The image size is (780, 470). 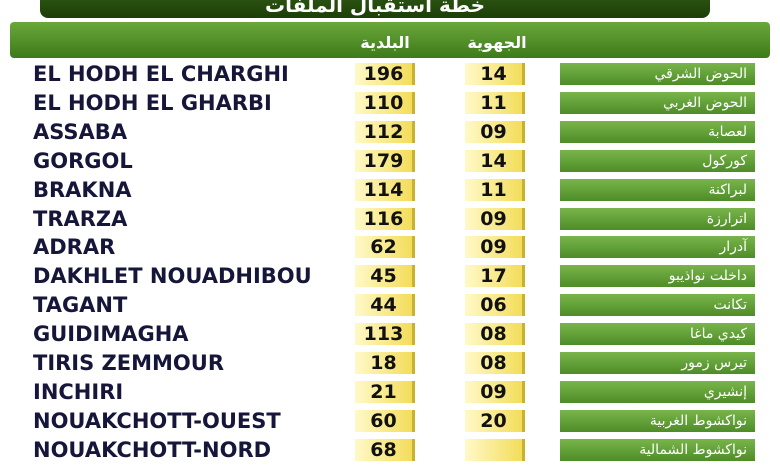 I want to click on region-name: DAKHLET NOUADHIBOU, so click(x=172, y=276).